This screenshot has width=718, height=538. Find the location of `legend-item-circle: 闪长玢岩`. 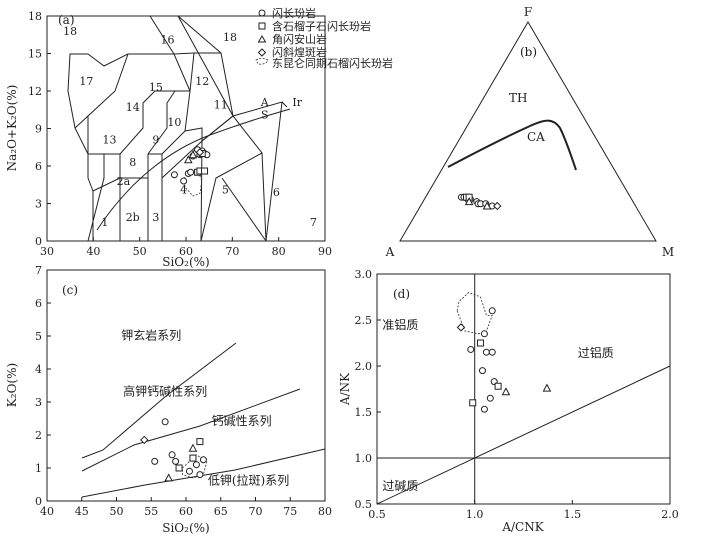

legend-item-circle: 闪长玢岩 is located at coordinates (287, 13).